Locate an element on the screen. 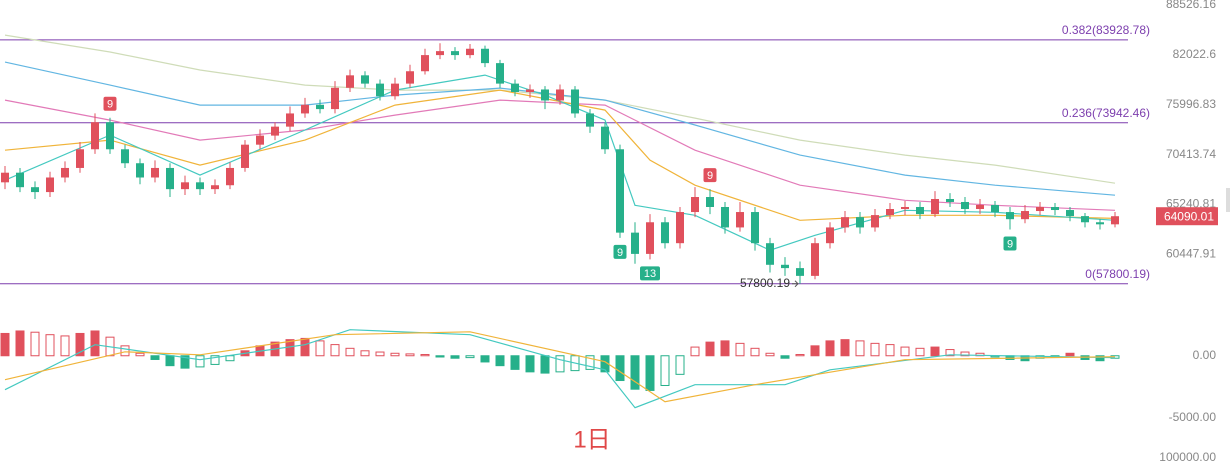  signal-label: 13 is located at coordinates (650, 274).